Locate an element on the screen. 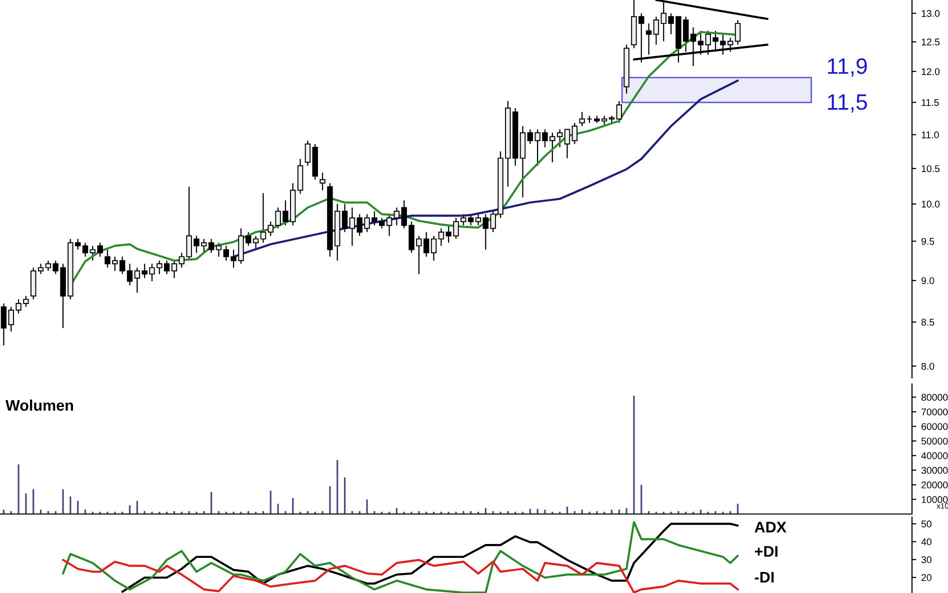 This screenshot has width=948, height=593. y-tick-label: 20000 is located at coordinates (935, 485).